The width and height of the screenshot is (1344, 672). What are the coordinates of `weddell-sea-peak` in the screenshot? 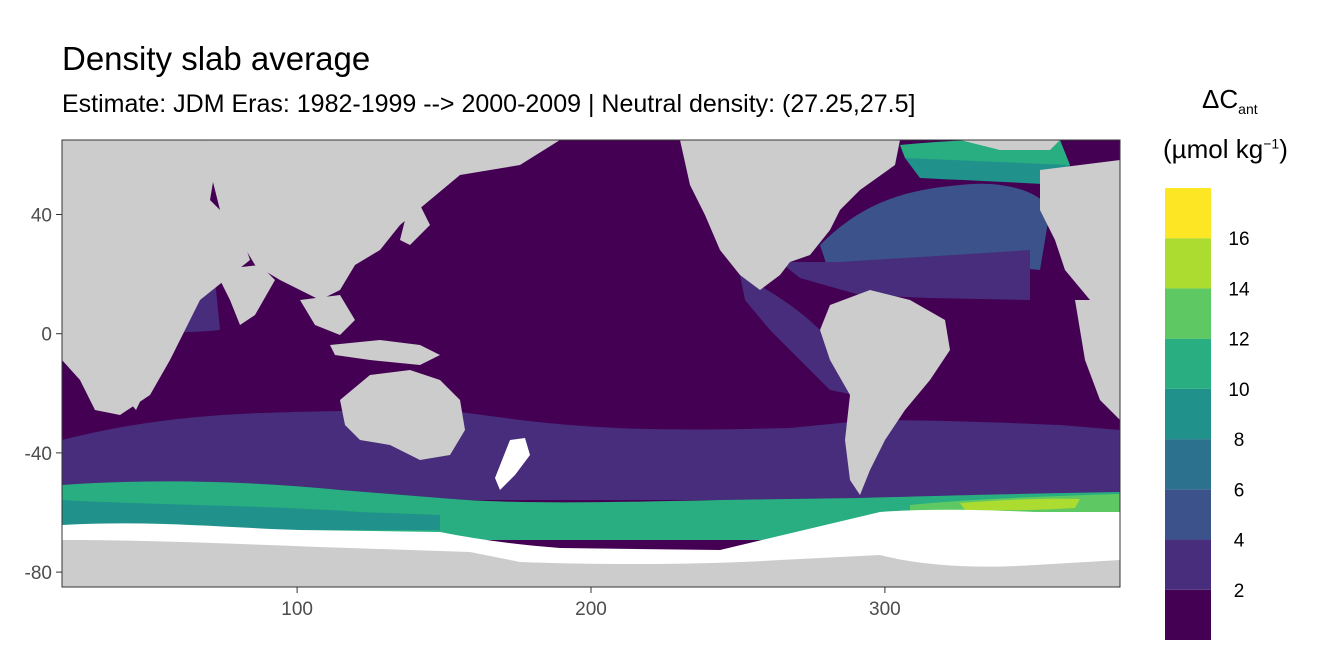 It's located at (1020, 504).